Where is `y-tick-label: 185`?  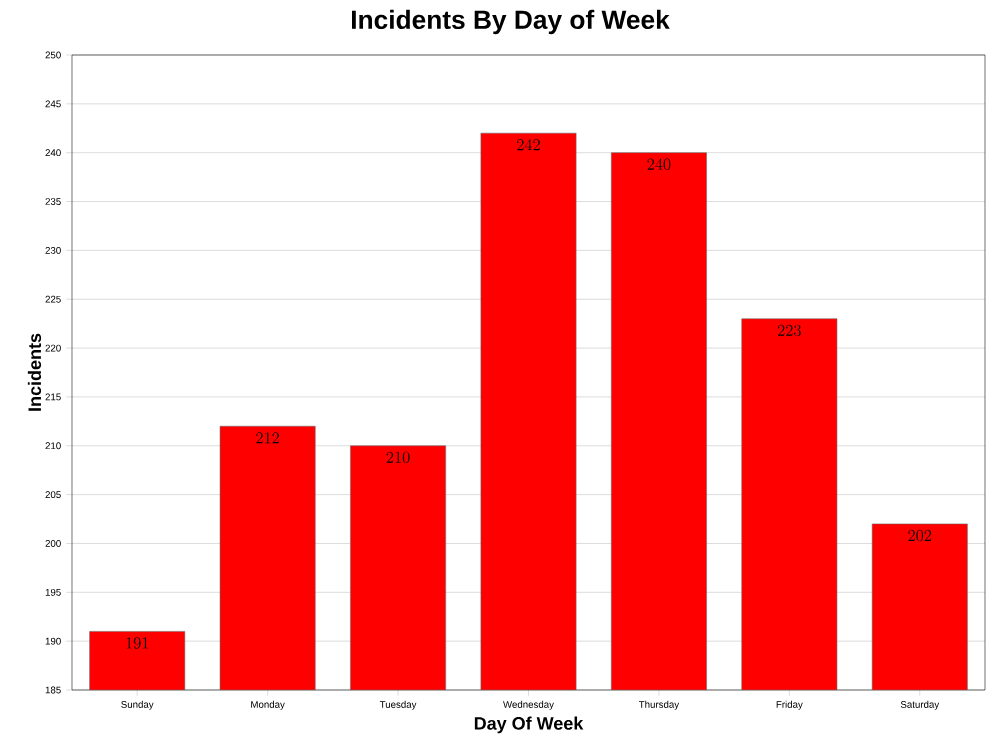
y-tick-label: 185 is located at coordinates (53, 690).